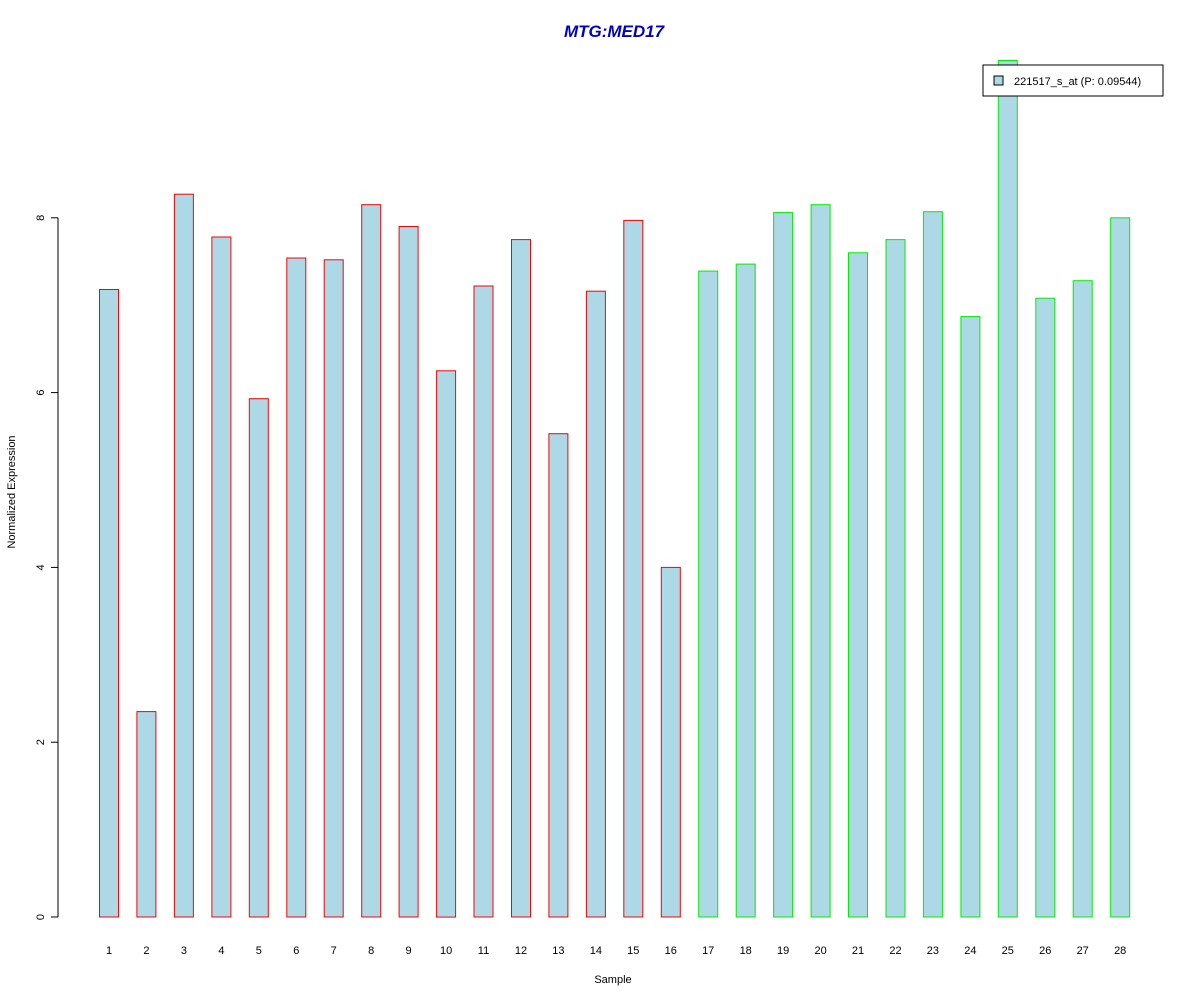 The image size is (1200, 1000). Describe the element at coordinates (41, 567) in the screenshot. I see `y-tick-label: 4` at that location.